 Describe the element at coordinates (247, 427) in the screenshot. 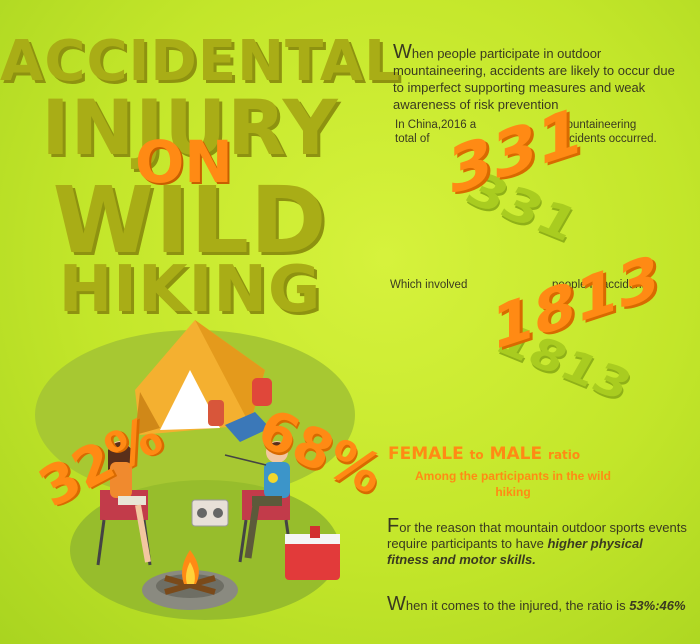

I see `sleeping-mat-icon` at that location.